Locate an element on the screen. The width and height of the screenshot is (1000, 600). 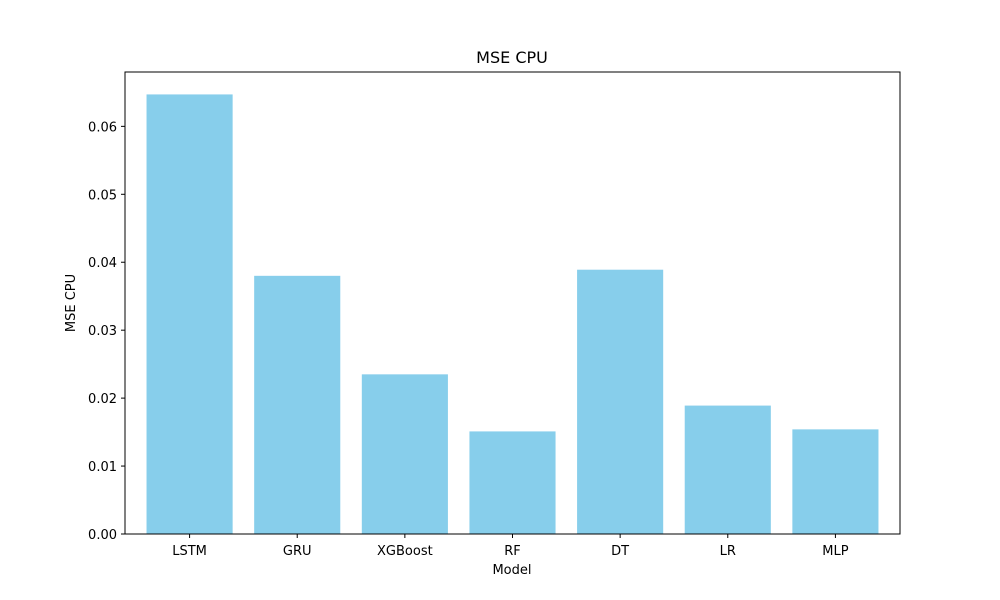
y-tick-label: 0.03 is located at coordinates (102, 331).